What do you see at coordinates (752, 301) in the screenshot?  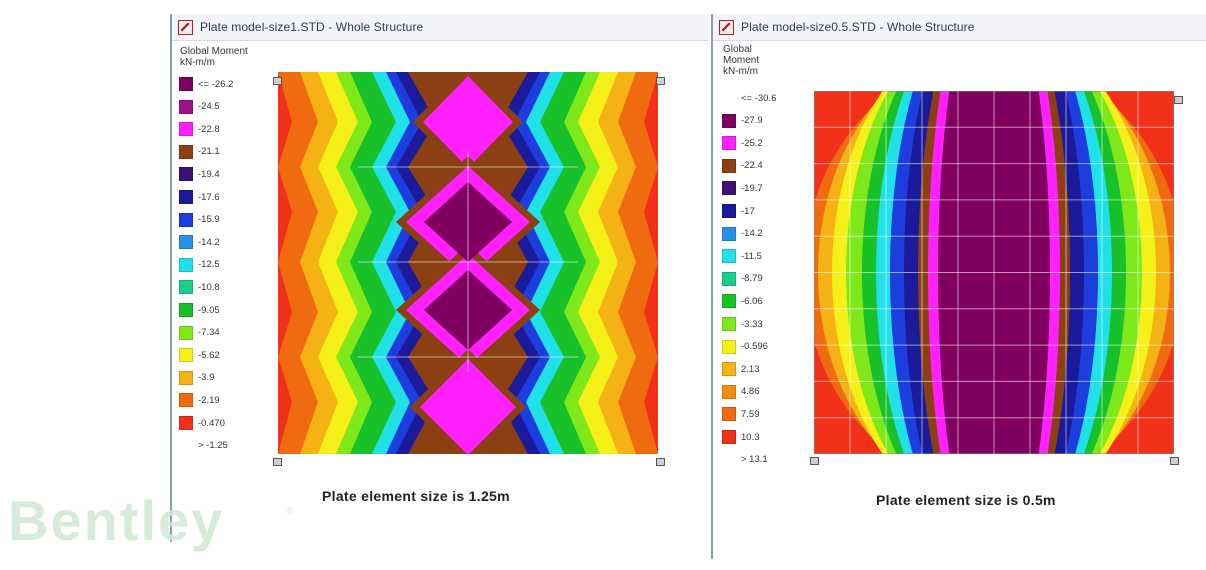 I see `legend-label: -6.06` at bounding box center [752, 301].